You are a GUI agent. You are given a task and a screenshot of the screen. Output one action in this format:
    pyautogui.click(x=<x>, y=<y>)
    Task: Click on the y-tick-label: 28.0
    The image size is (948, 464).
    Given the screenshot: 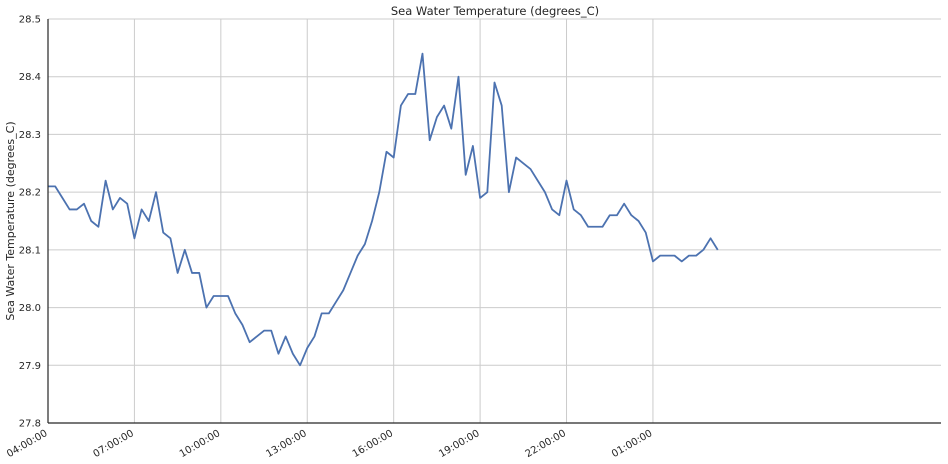 What is the action you would take?
    pyautogui.click(x=30, y=308)
    